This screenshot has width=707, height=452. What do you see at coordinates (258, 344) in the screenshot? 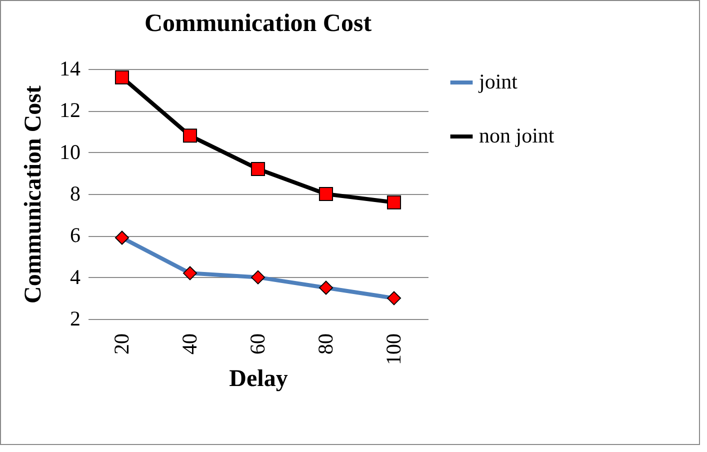
I see `x-tick-label: 60` at bounding box center [258, 344].